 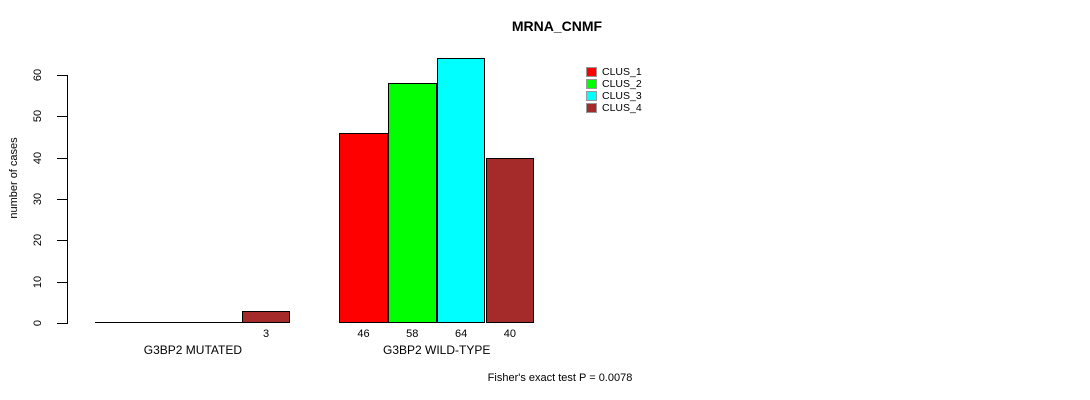 I want to click on bar-clus_4-g3bp2-wild-type, so click(x=510, y=240).